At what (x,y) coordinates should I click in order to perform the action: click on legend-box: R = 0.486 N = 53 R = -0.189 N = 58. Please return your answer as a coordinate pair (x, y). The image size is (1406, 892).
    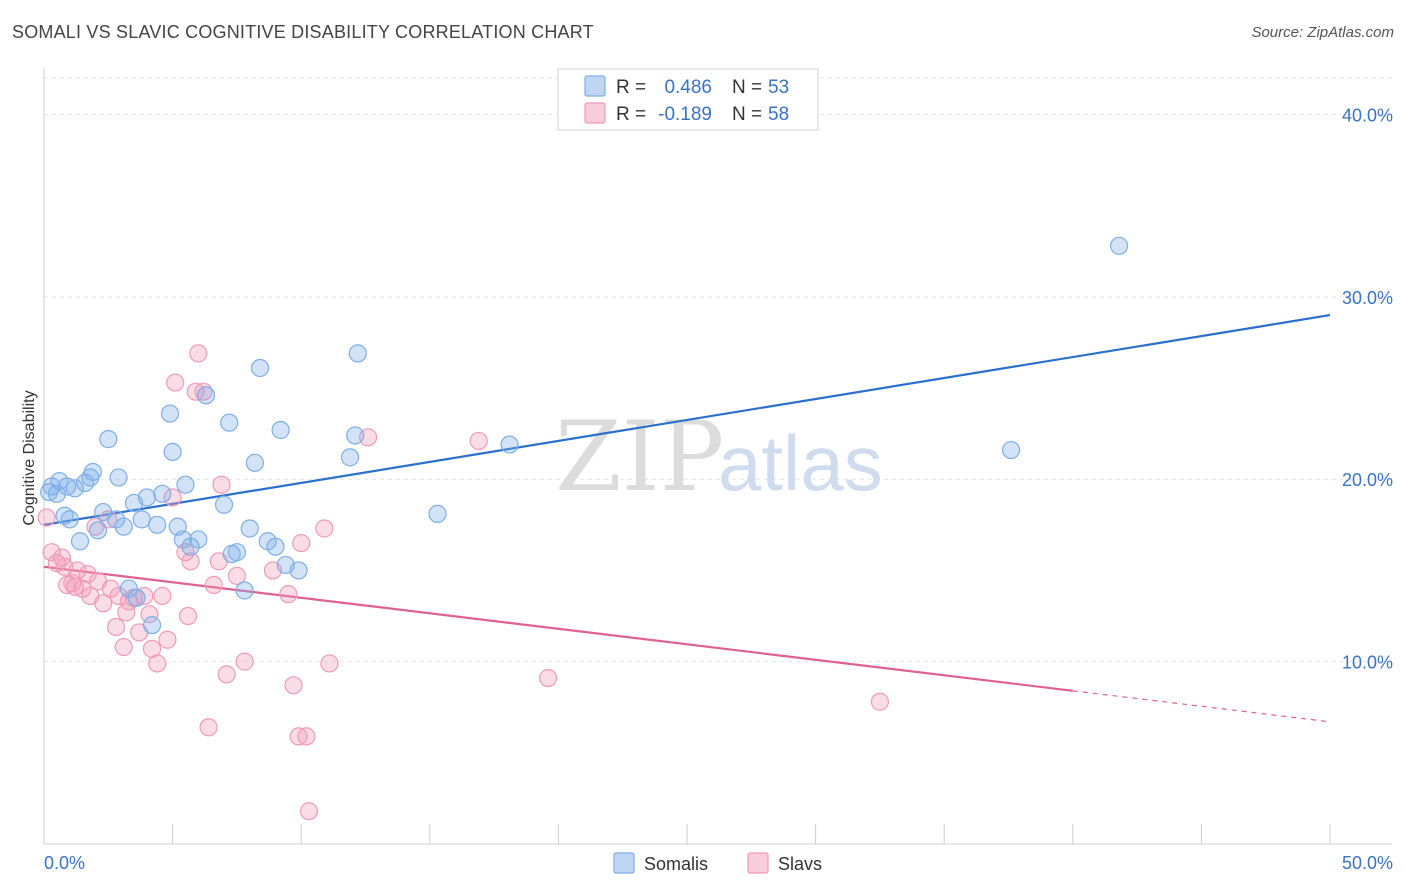
    Looking at the image, I should click on (688, 99).